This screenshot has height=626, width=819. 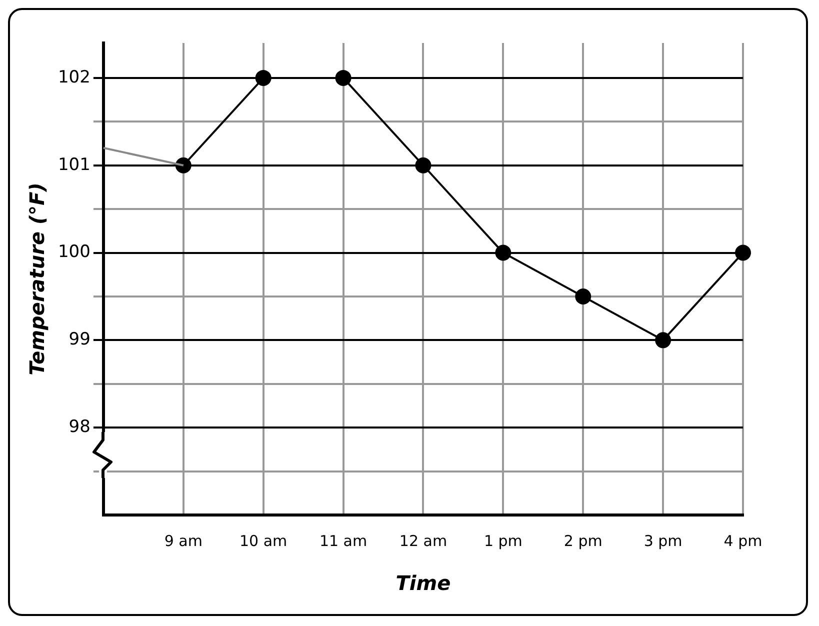 I want to click on y-tick-label: 102, so click(x=74, y=77).